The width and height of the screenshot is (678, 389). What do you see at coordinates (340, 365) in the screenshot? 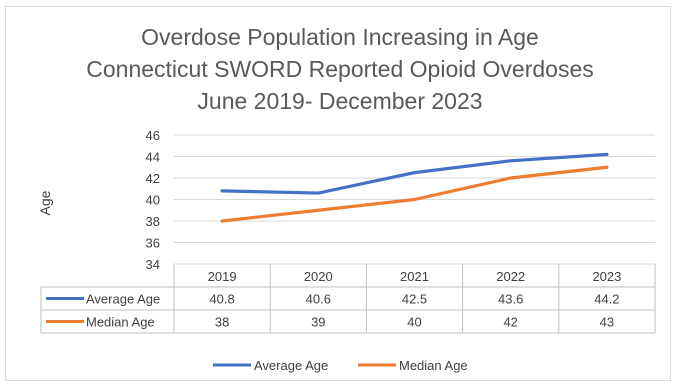
I see `legend: Average Age Median Age` at bounding box center [340, 365].